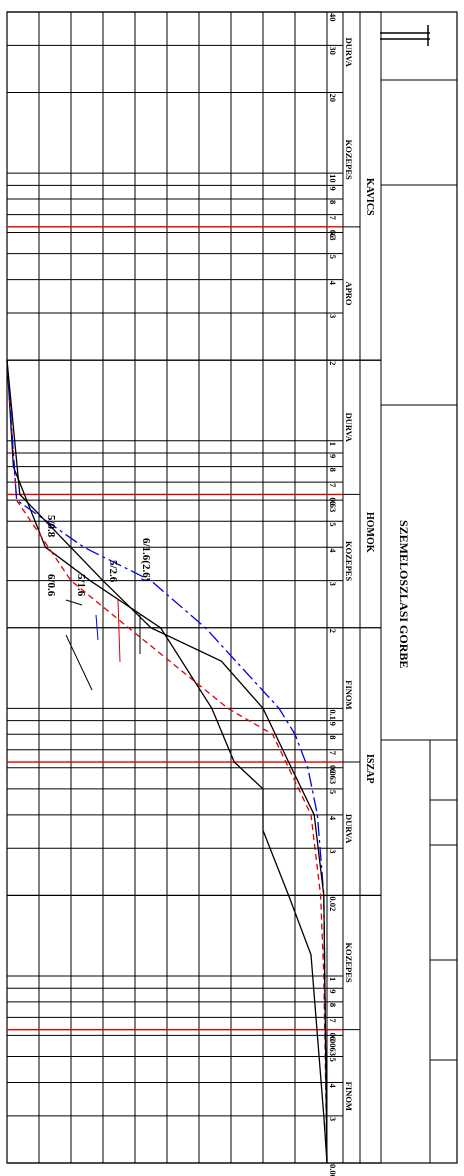 Image resolution: width=464 pixels, height=1176 pixels. Describe the element at coordinates (333, 774) in the screenshot. I see `boundary-label: 0.063` at that location.